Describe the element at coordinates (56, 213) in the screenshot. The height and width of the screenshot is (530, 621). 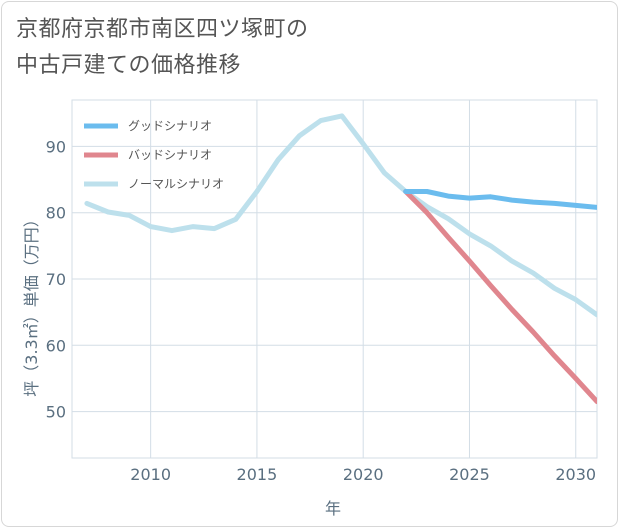
I see `y-tick-label: 80` at that location.